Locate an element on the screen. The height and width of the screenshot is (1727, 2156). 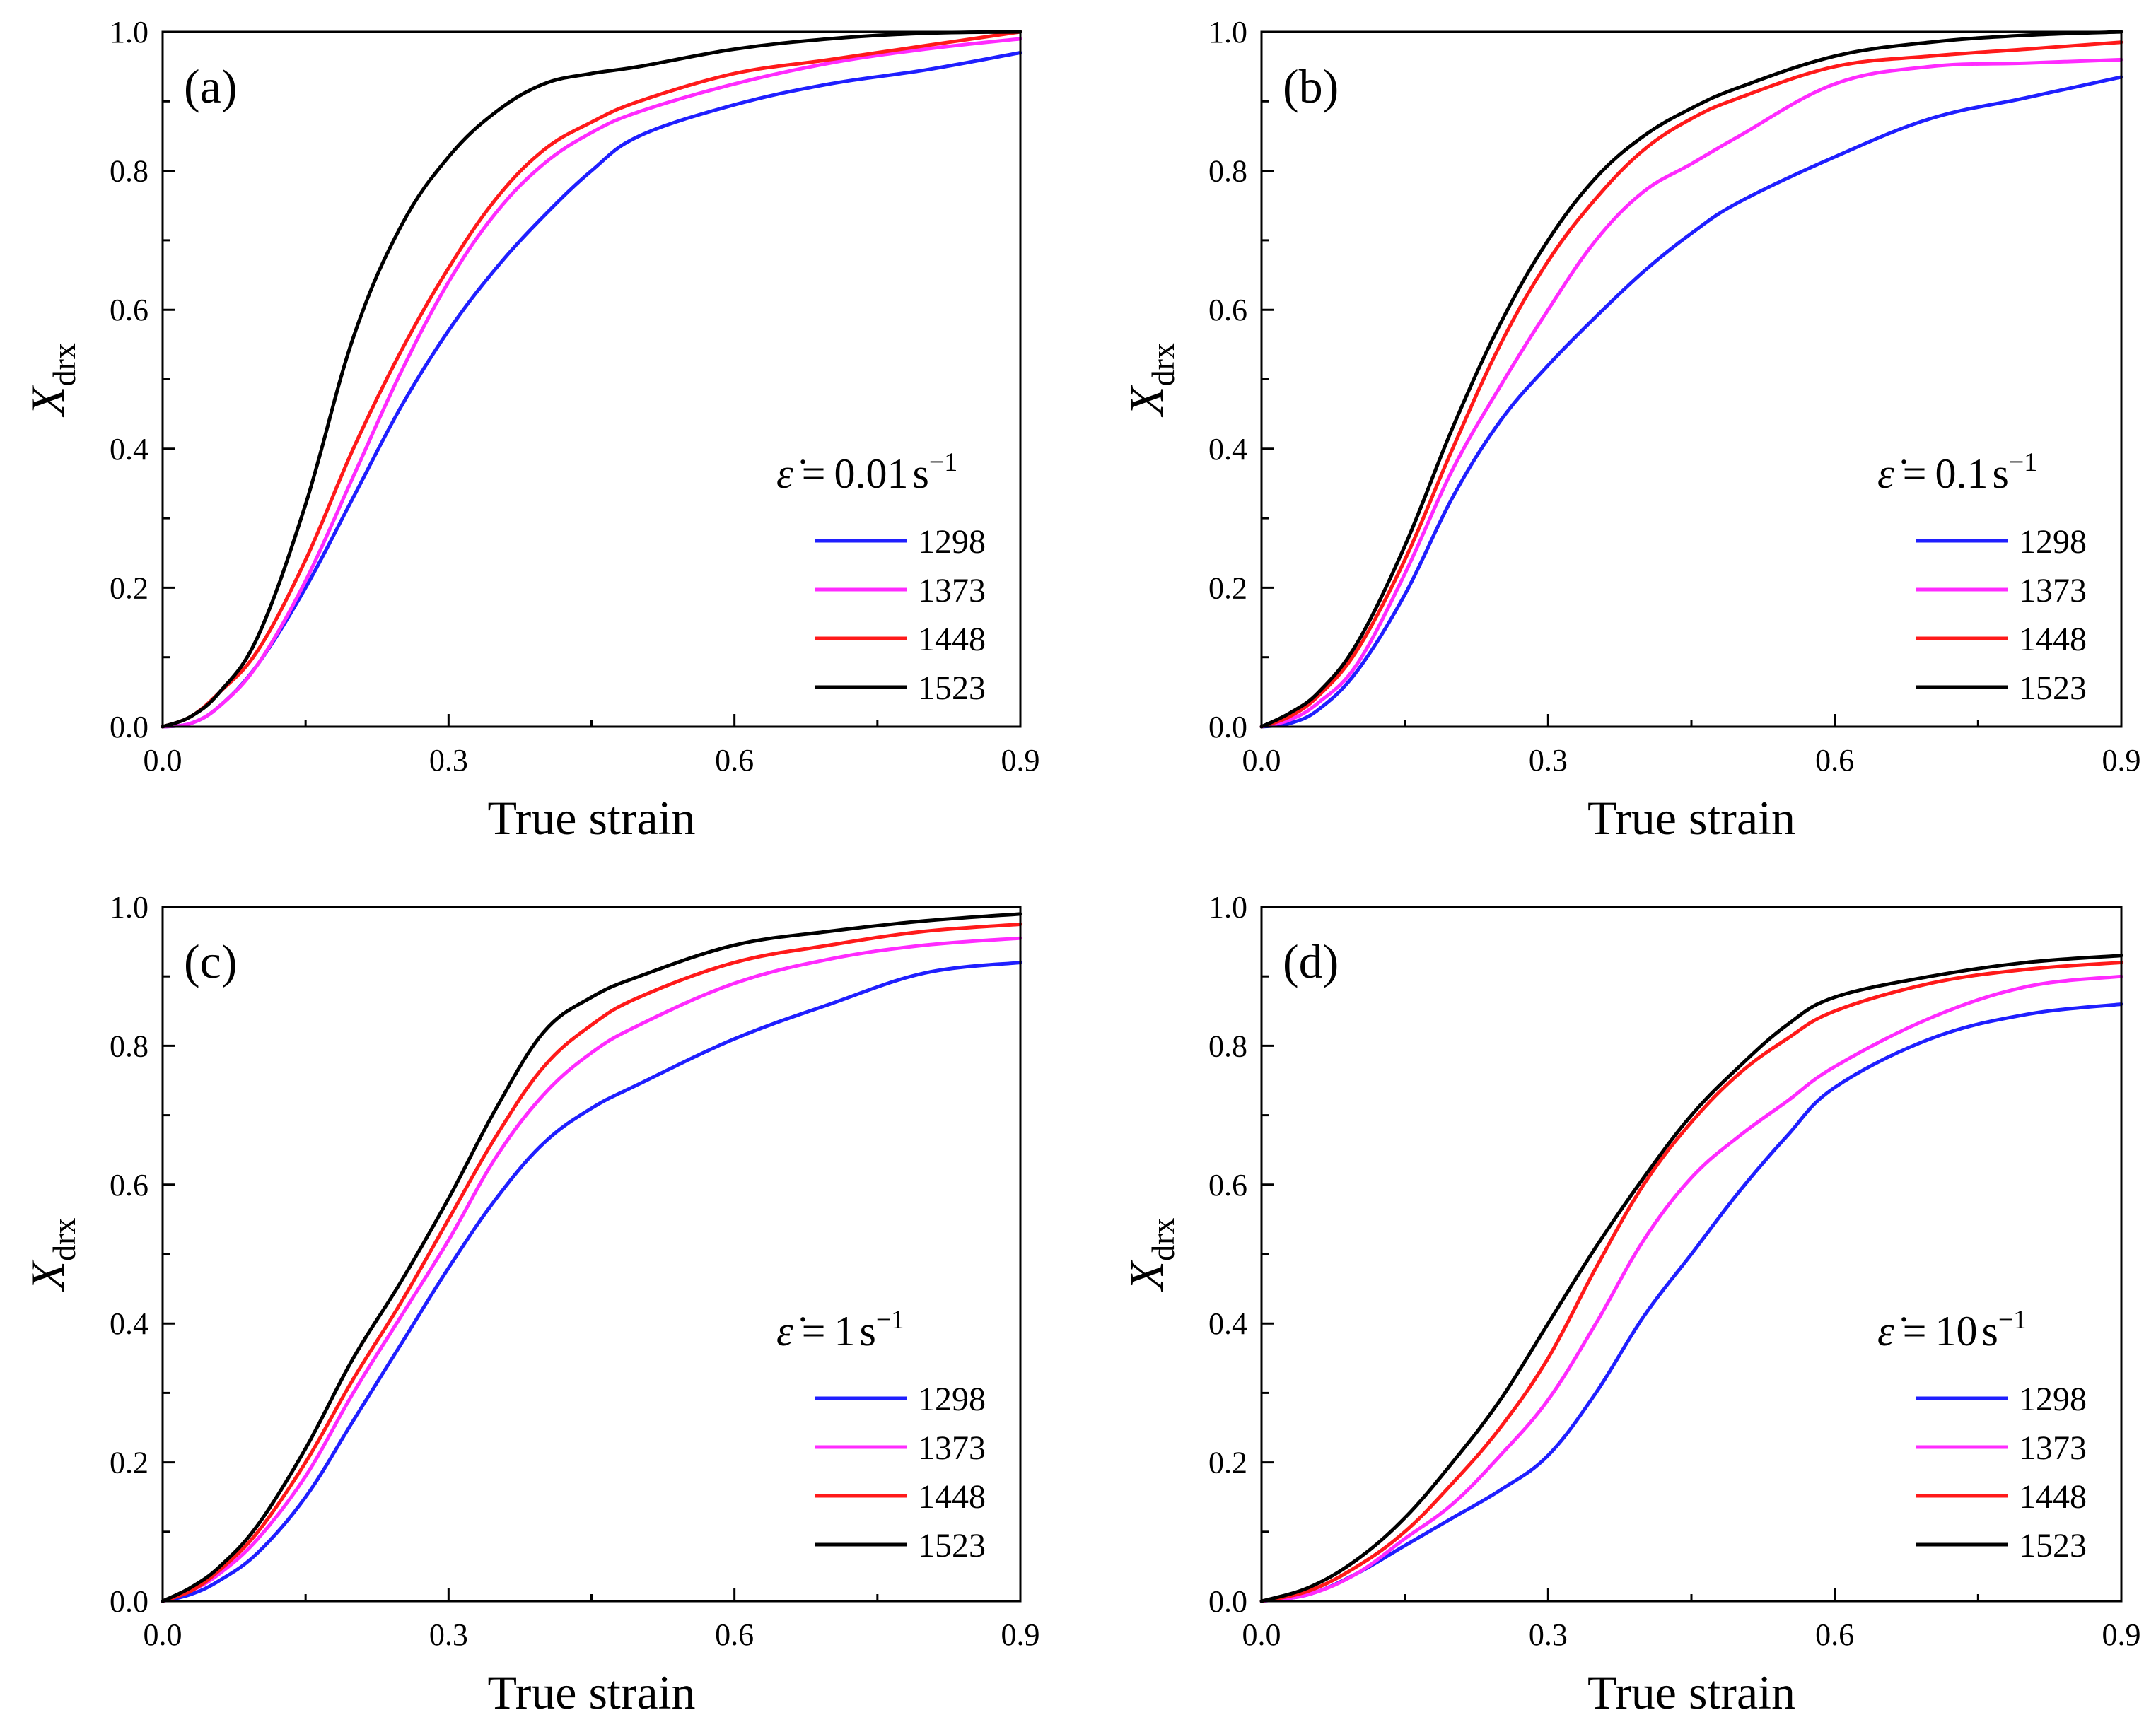
panel-label: (d) is located at coordinates (1311, 961).